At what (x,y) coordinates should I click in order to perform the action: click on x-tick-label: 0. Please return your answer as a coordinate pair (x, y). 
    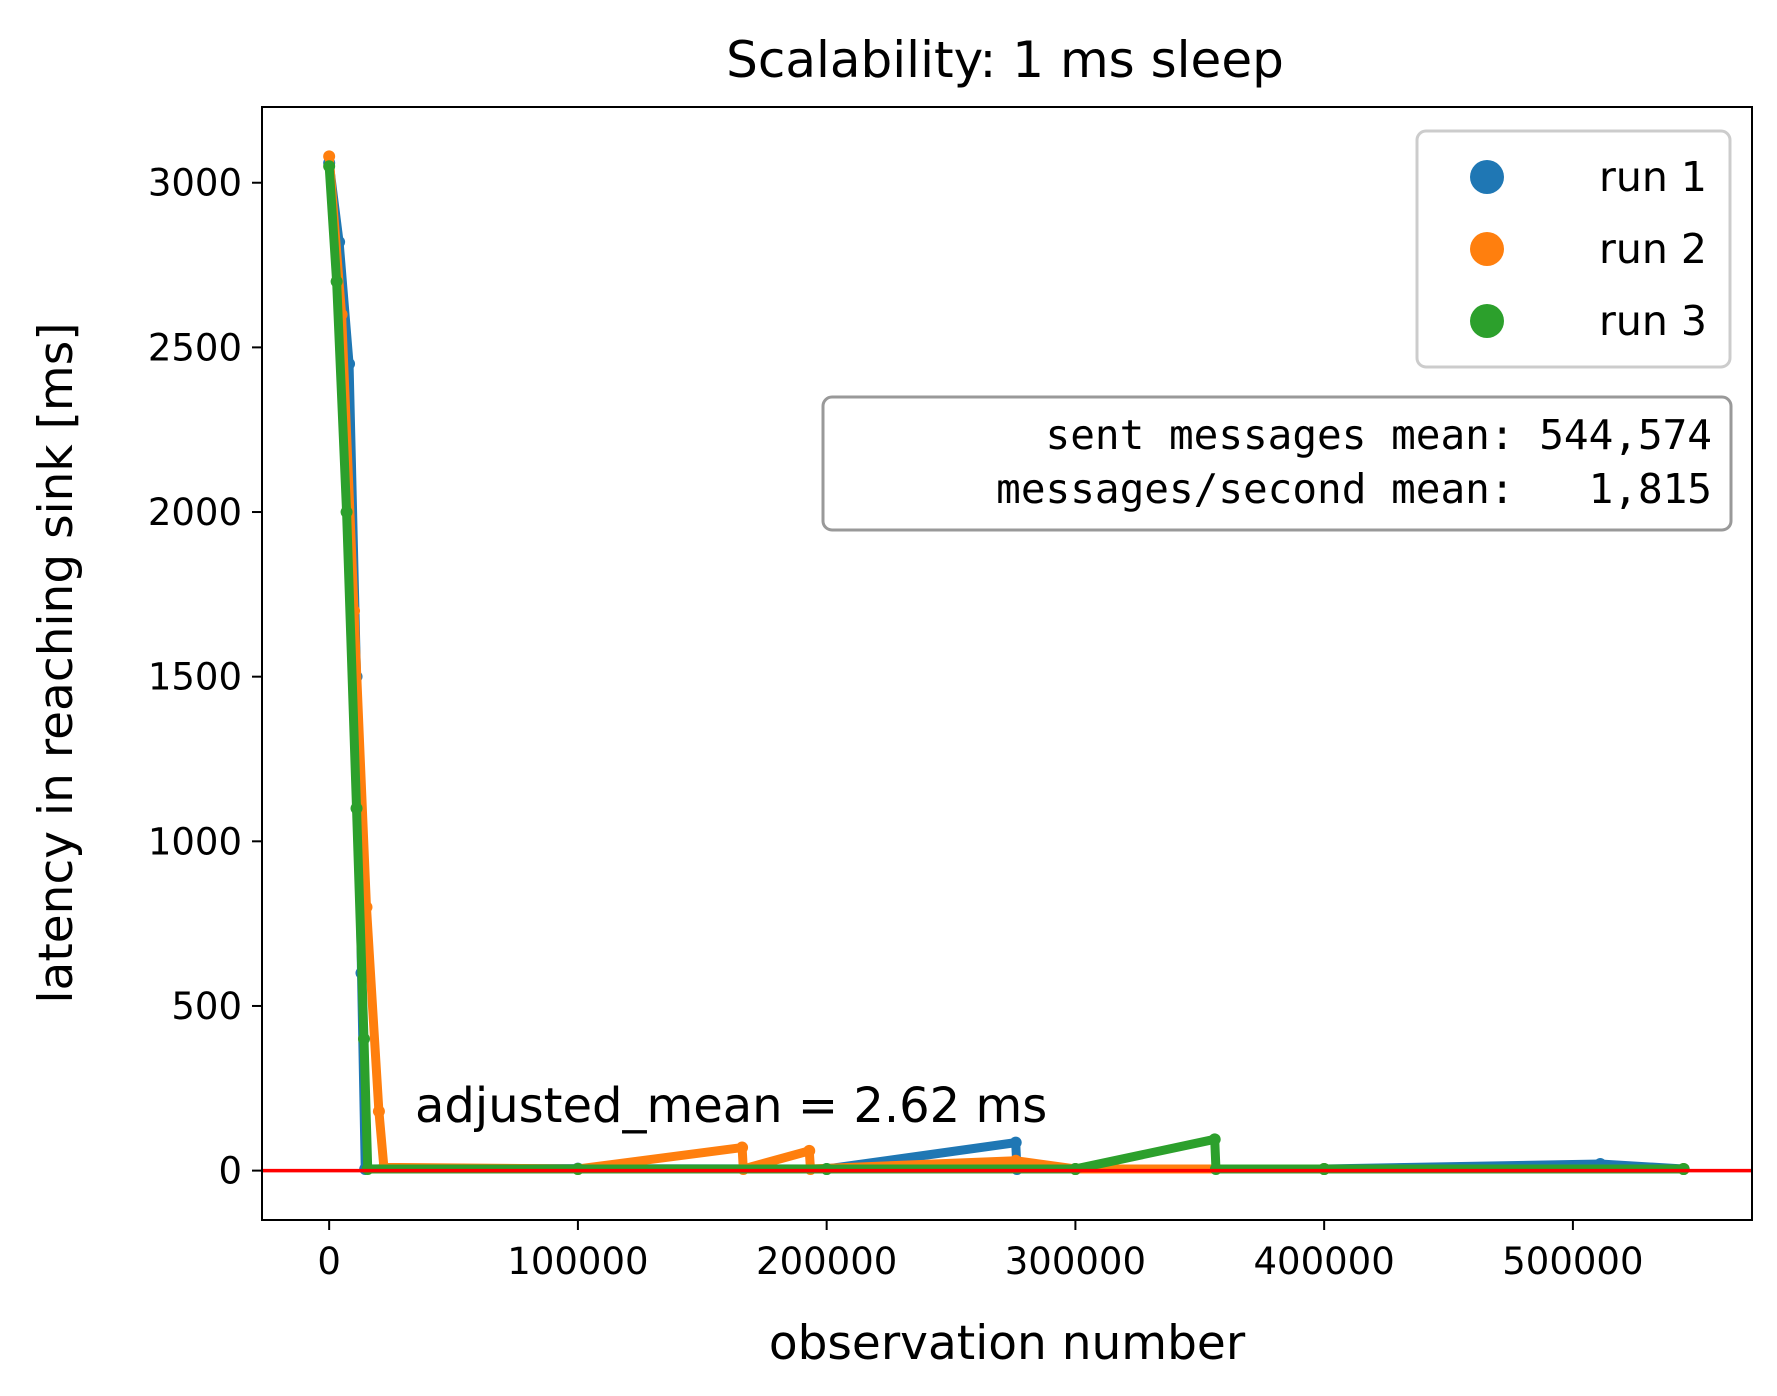
    Looking at the image, I should click on (329, 1261).